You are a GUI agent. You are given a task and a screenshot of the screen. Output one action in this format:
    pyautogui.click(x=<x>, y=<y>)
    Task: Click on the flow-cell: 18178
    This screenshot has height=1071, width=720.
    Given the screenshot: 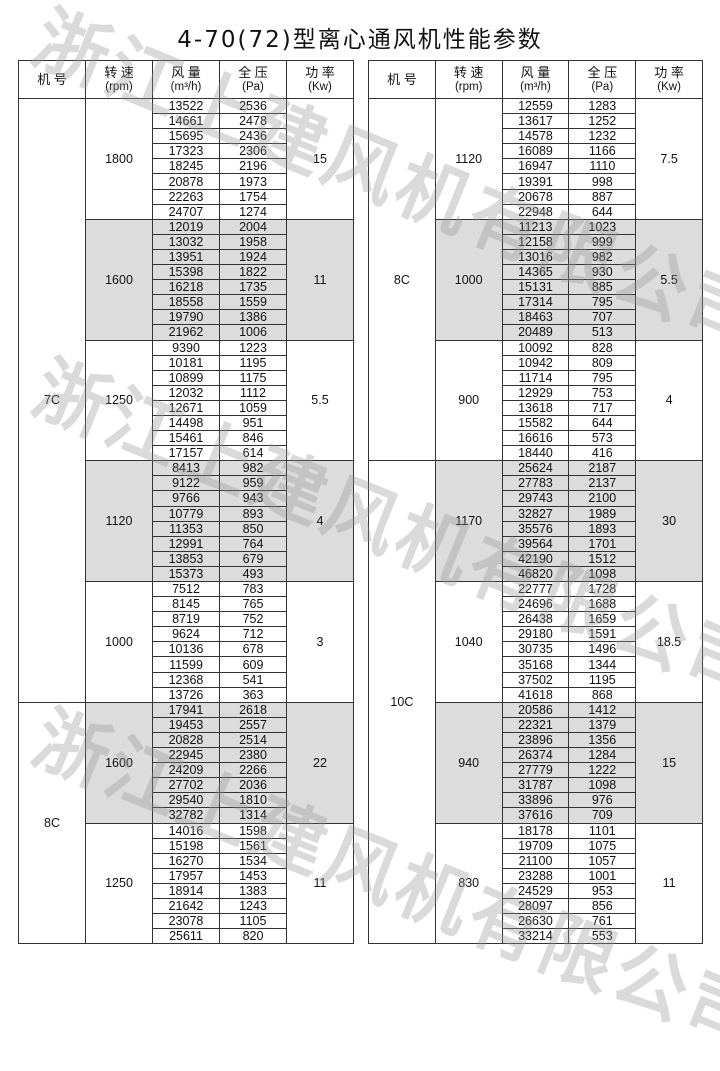 What is the action you would take?
    pyautogui.click(x=535, y=830)
    